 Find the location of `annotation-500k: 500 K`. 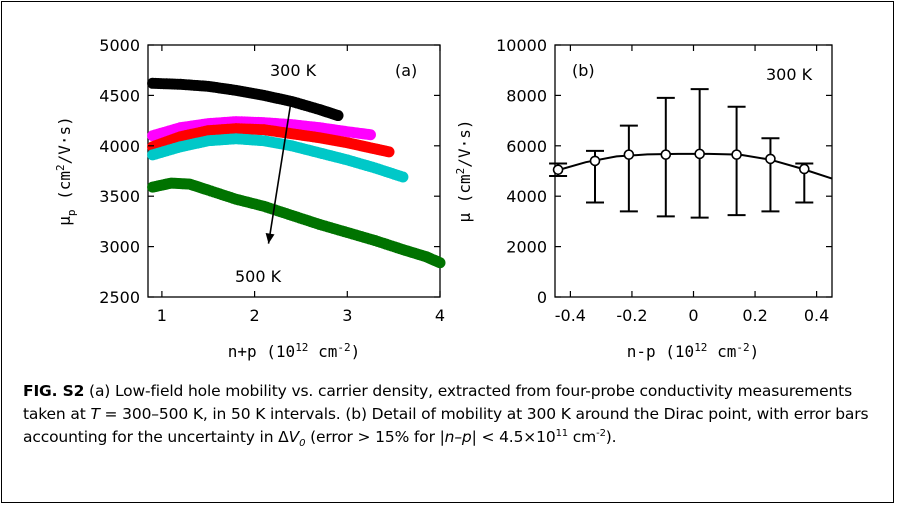

annotation-500k: 500 K is located at coordinates (258, 276).